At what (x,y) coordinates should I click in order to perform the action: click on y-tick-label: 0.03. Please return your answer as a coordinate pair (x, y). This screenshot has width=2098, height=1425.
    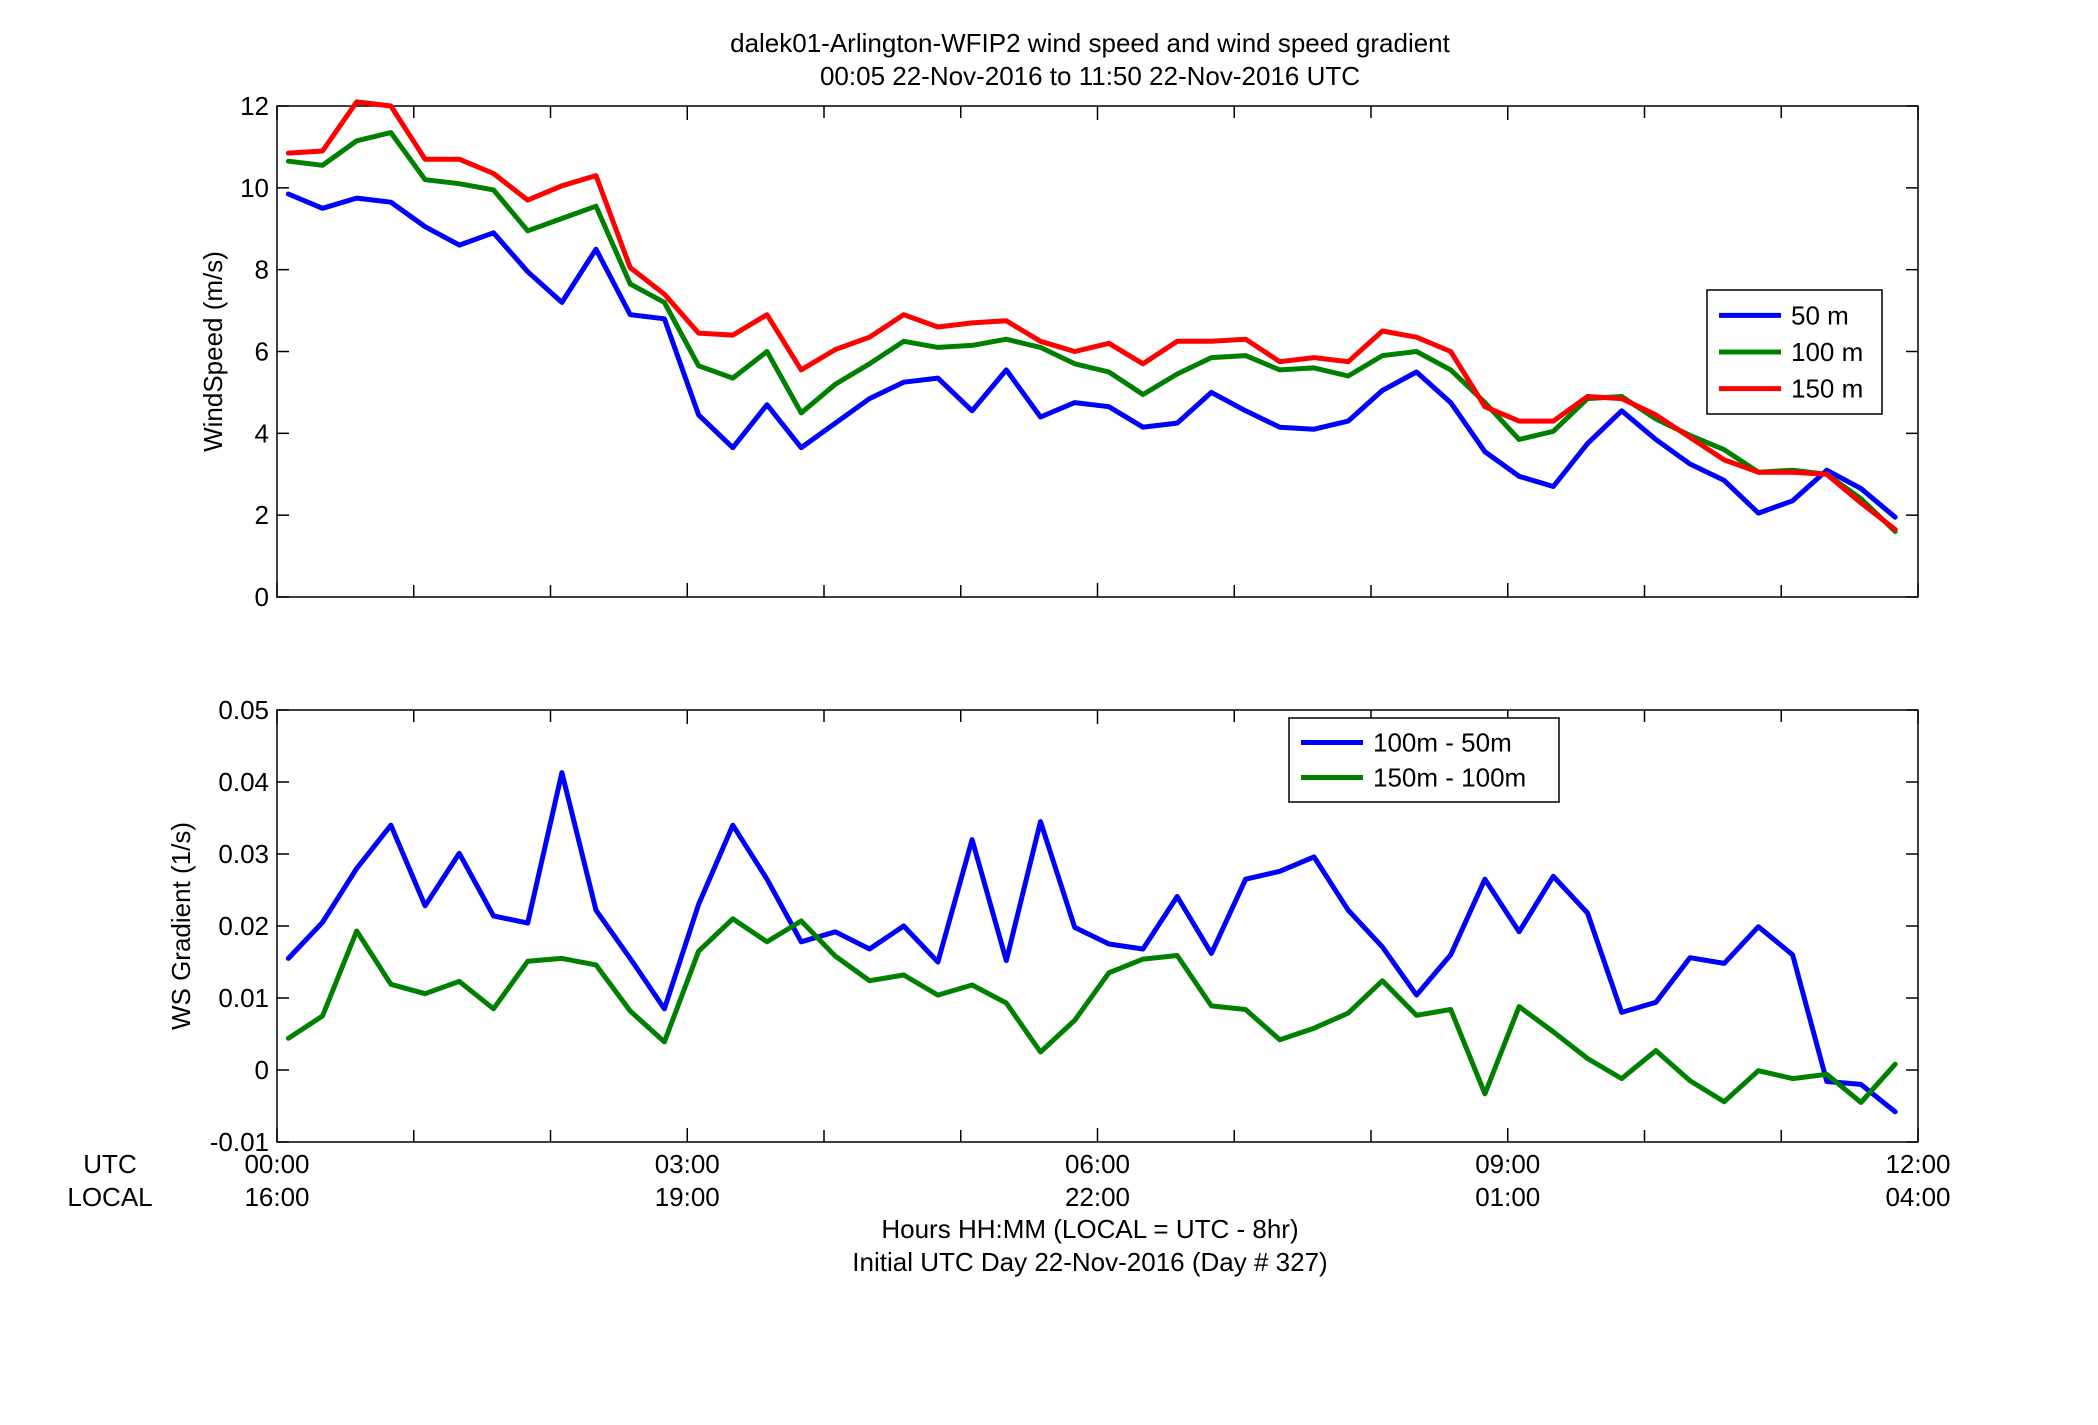
    Looking at the image, I should click on (243, 854).